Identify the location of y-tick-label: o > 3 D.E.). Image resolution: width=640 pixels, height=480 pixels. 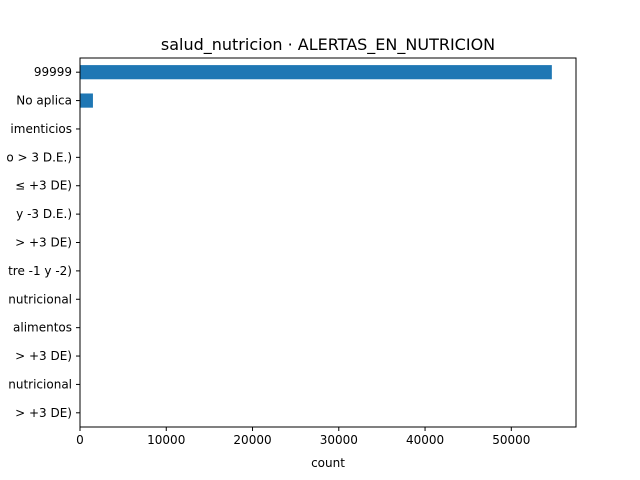
(39, 157).